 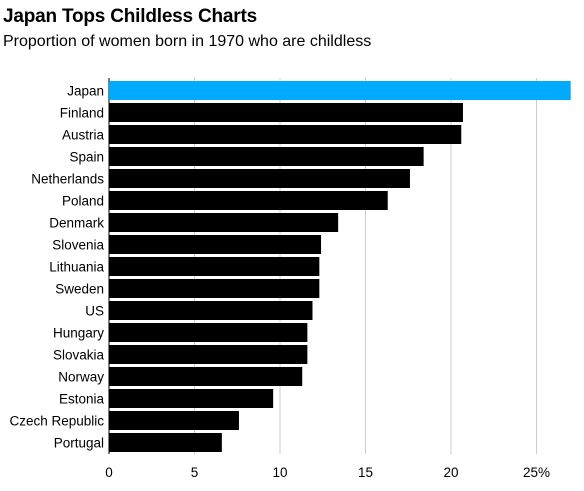 I want to click on bar-poland, so click(x=248, y=200).